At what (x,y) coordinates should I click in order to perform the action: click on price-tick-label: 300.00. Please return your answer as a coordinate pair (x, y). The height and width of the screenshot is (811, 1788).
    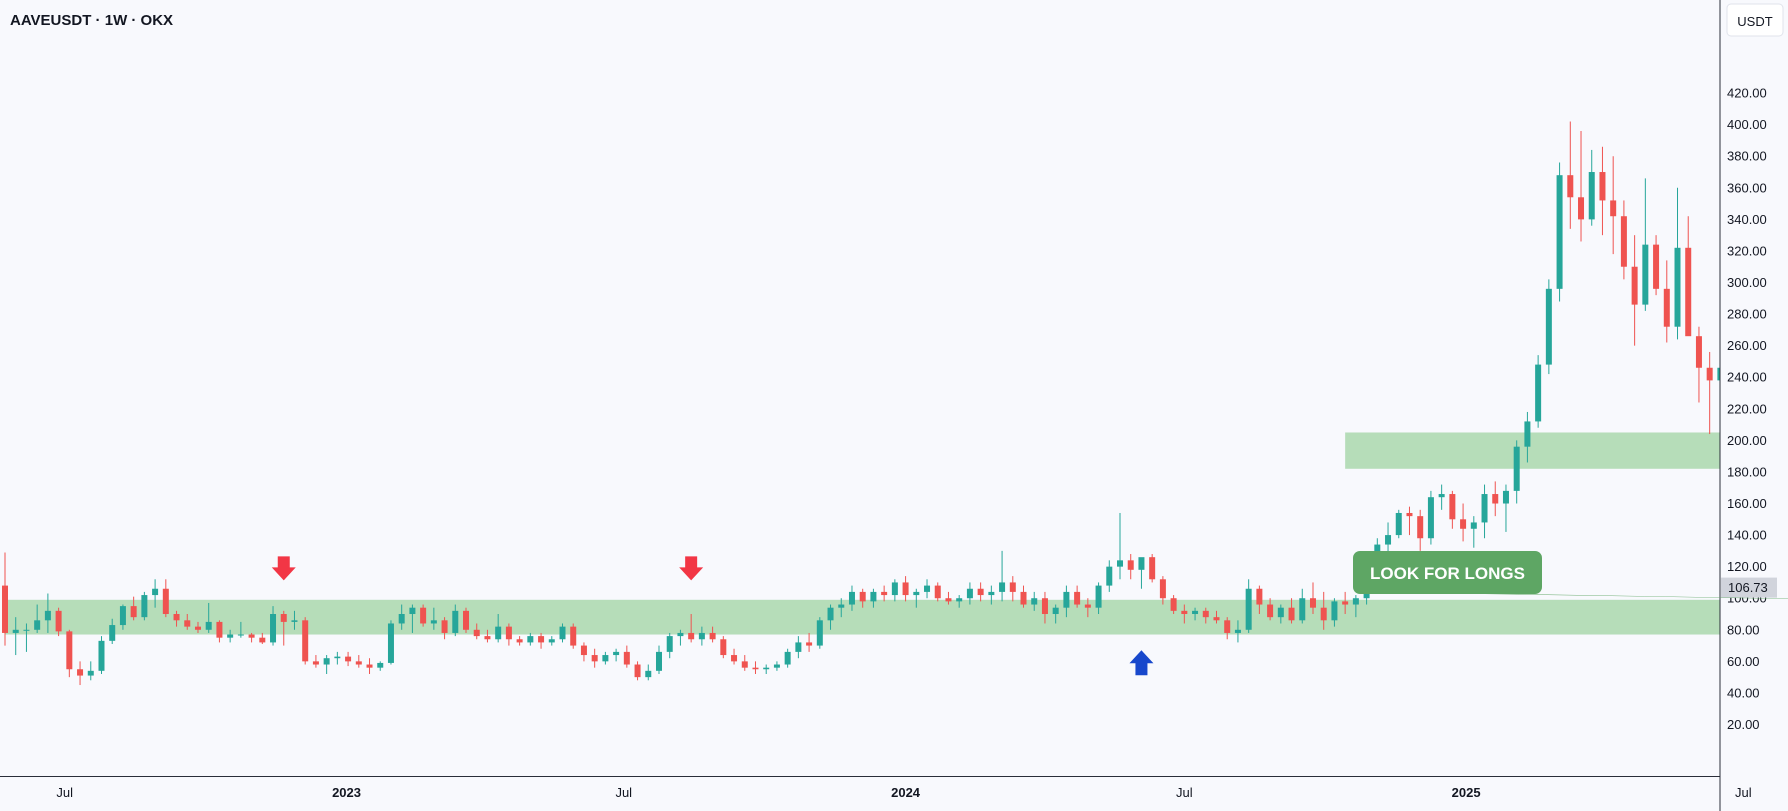
    Looking at the image, I should click on (1747, 282).